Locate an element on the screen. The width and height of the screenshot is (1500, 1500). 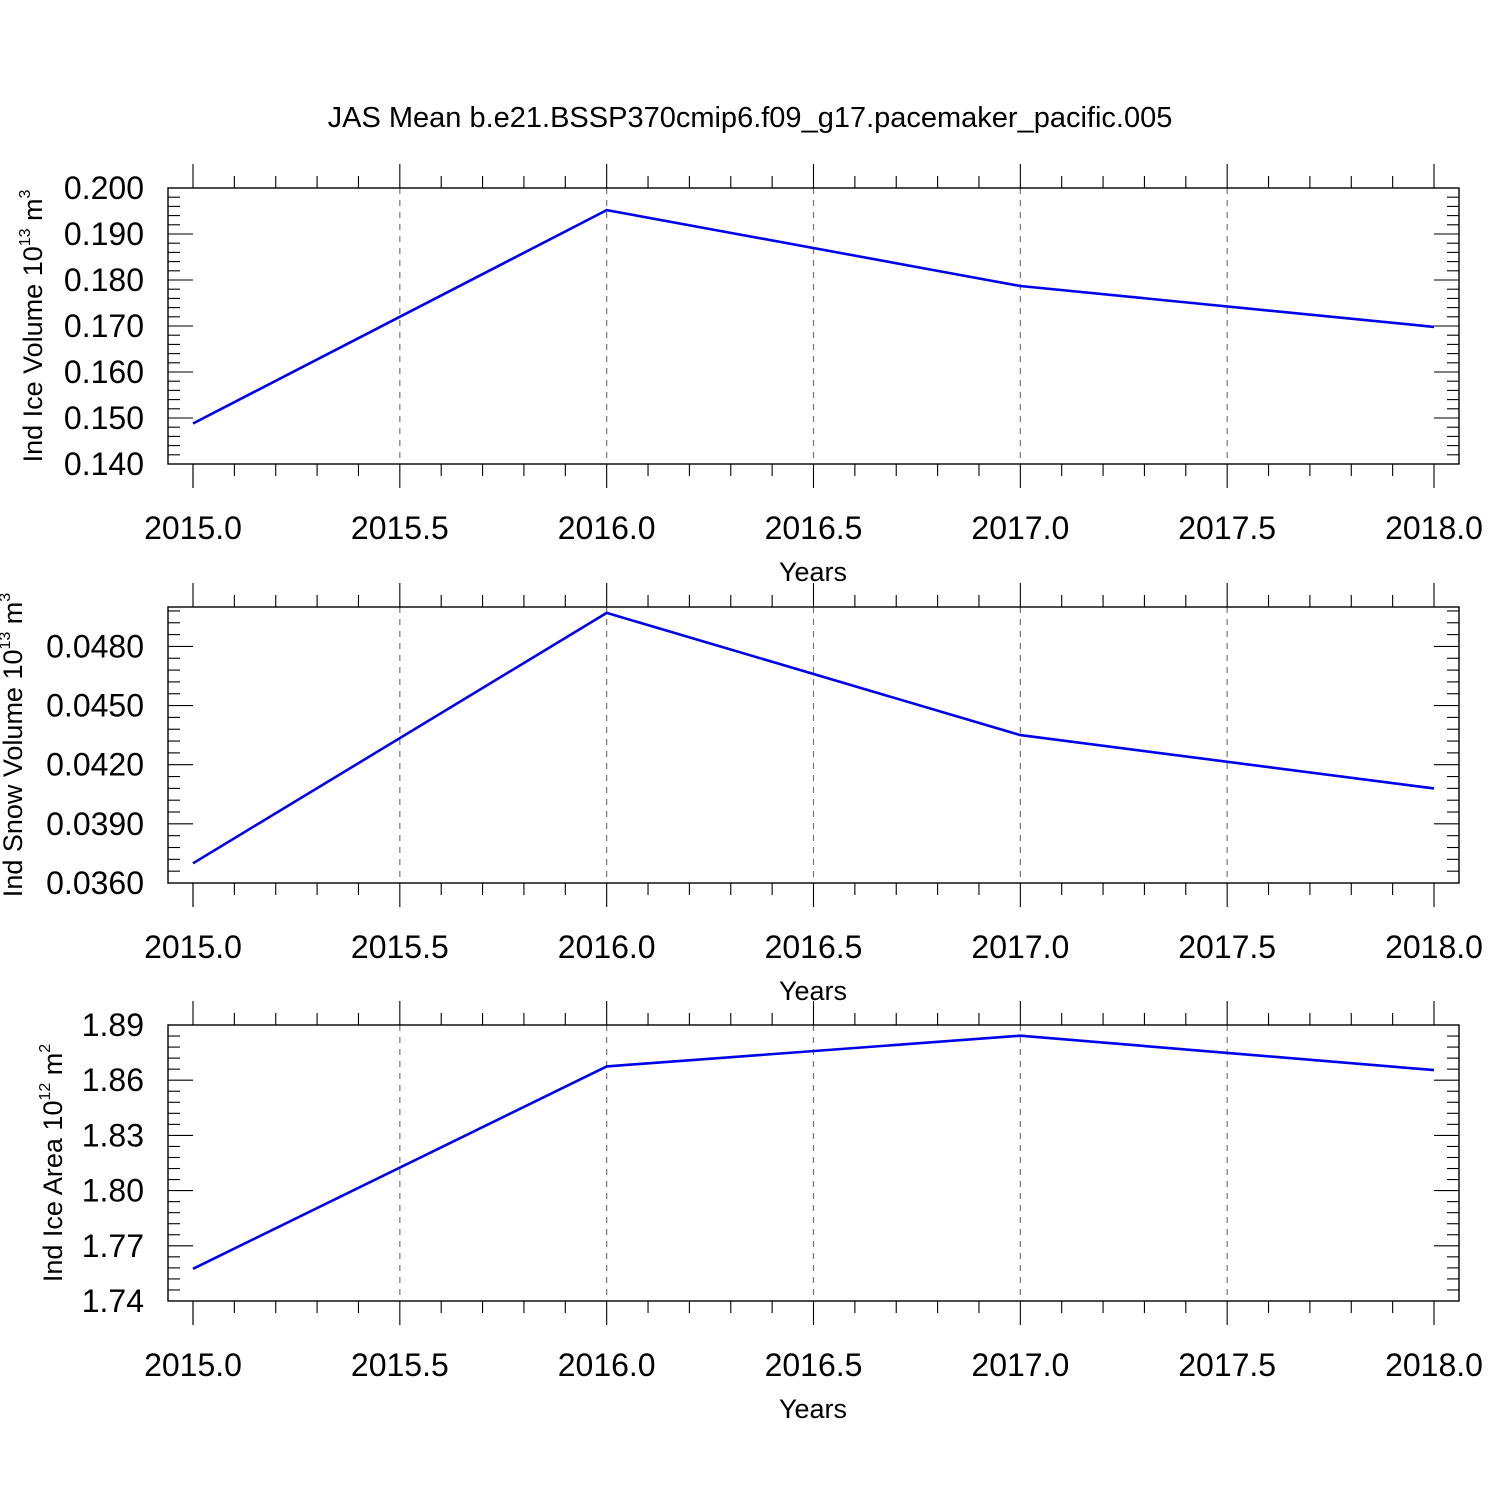
y-axis-label: Ind Ice Area 1012 m2 is located at coordinates (52, 1163).